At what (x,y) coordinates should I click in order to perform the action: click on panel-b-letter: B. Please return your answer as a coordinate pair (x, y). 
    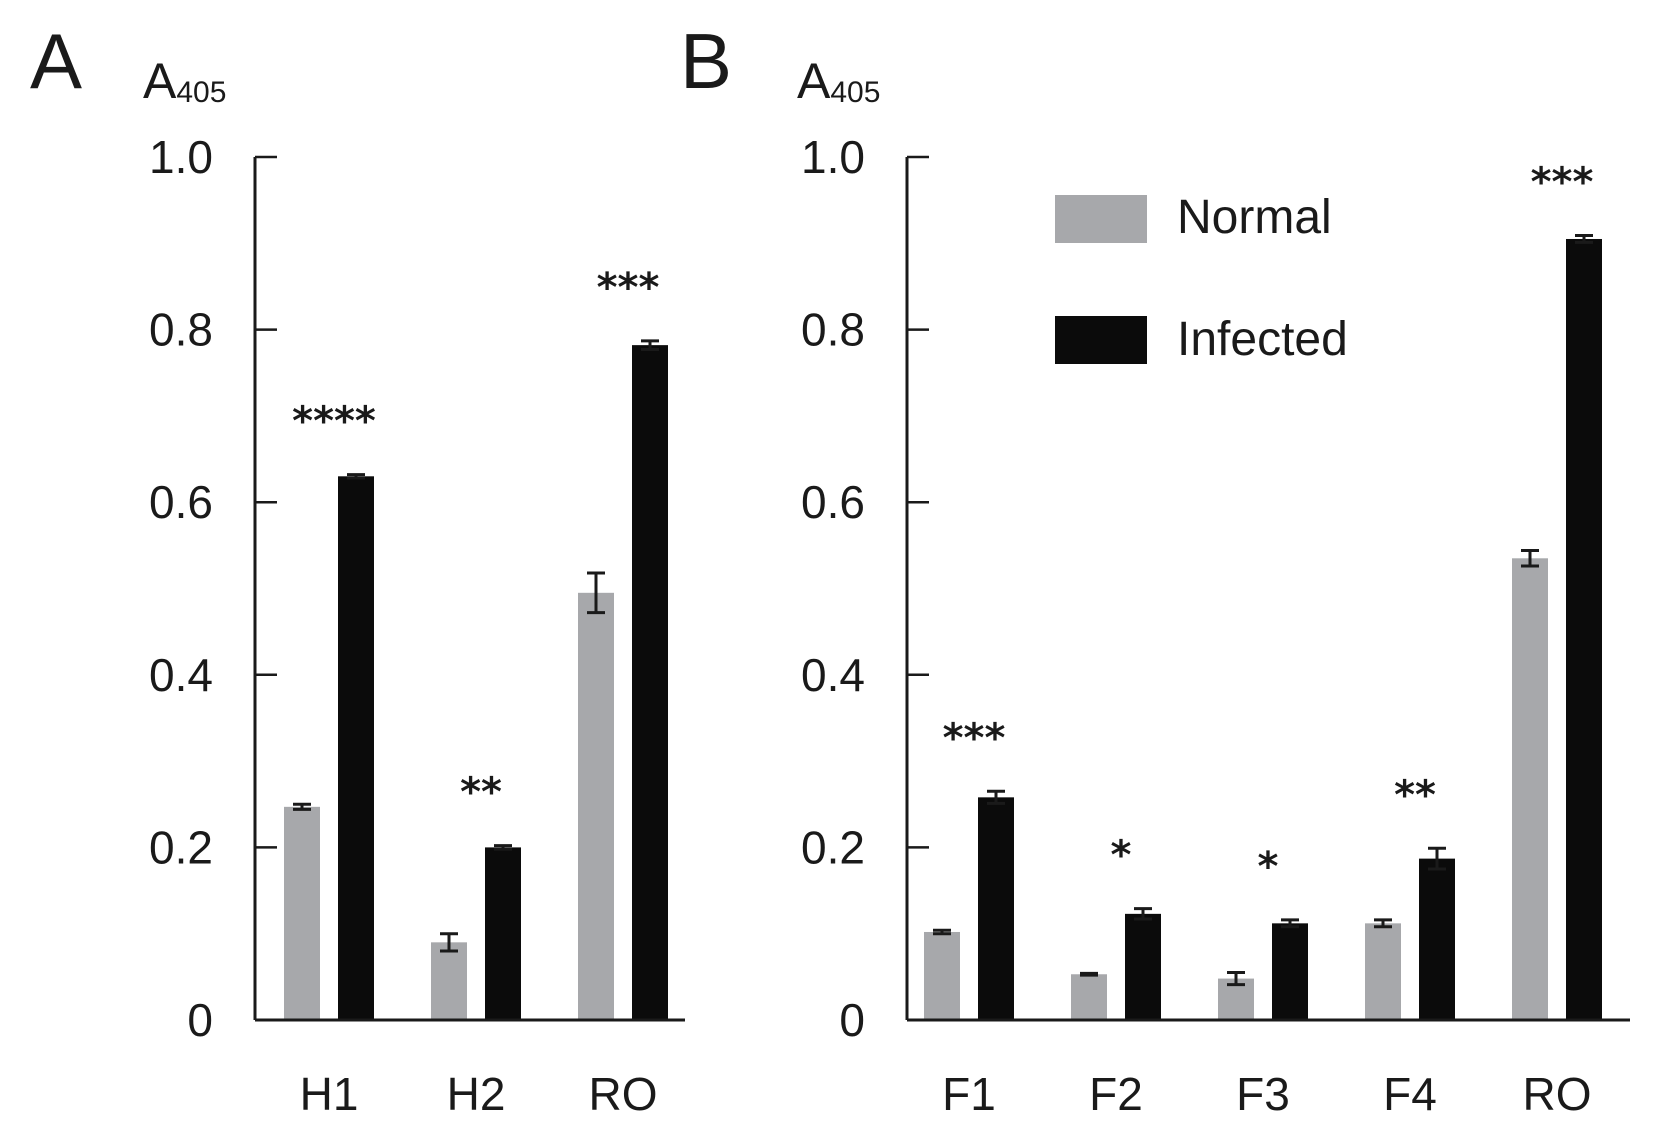
    Looking at the image, I should click on (706, 61).